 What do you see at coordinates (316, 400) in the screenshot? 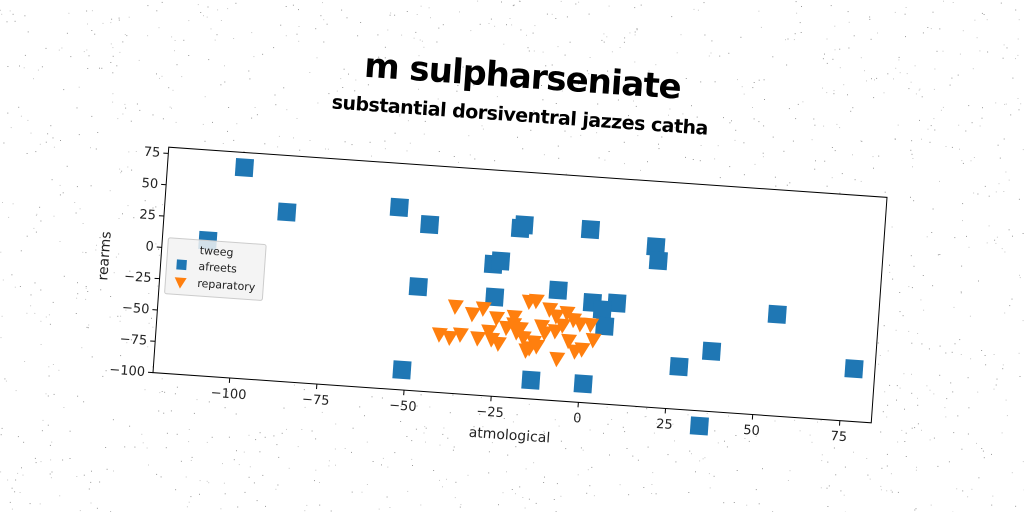
I see `x-tick-label: −75` at bounding box center [316, 400].